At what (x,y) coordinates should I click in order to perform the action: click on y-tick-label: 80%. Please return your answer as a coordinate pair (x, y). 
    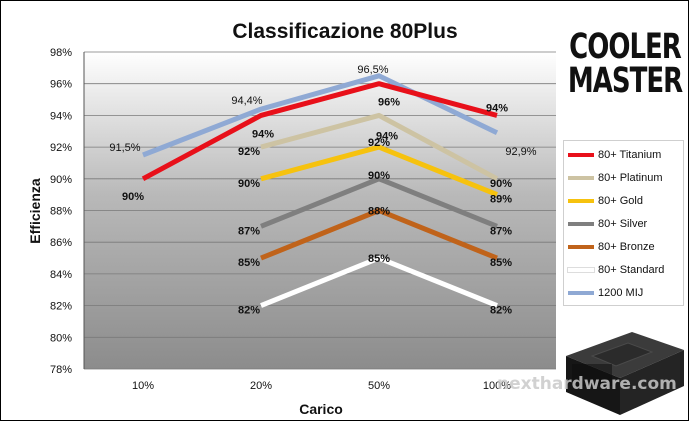
    Looking at the image, I should click on (61, 338).